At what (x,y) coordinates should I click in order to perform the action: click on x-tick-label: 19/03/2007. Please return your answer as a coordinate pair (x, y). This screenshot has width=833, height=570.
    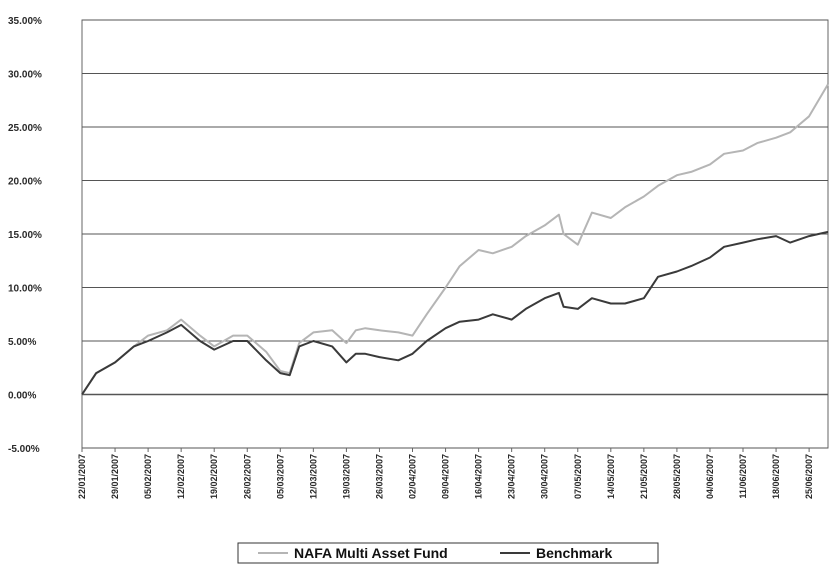
    Looking at the image, I should click on (346, 476).